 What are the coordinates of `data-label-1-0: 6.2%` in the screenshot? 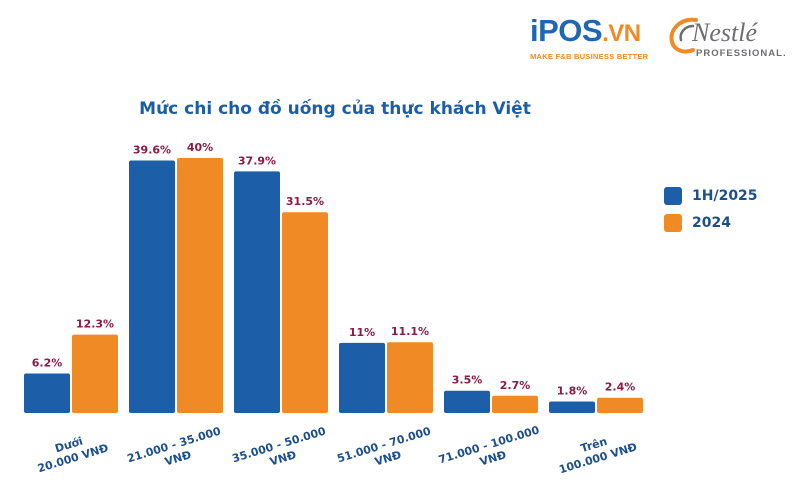 It's located at (47, 362).